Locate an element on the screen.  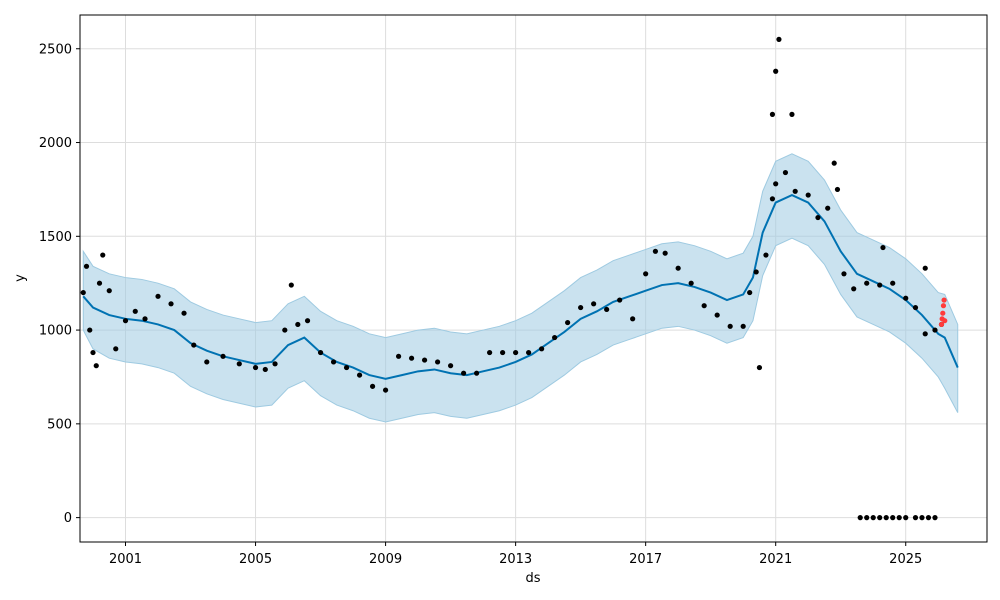
x-axis-label: ds is located at coordinates (532, 578).